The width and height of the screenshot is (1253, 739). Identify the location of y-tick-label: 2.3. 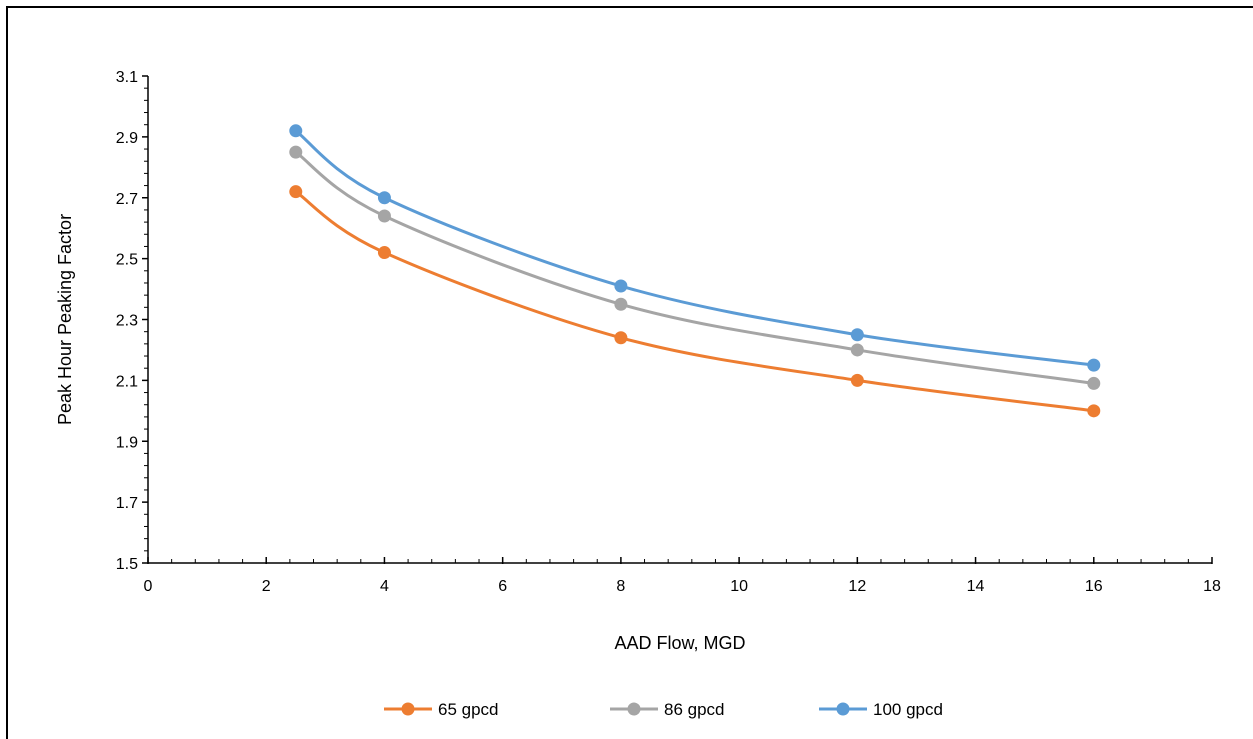
(127, 321).